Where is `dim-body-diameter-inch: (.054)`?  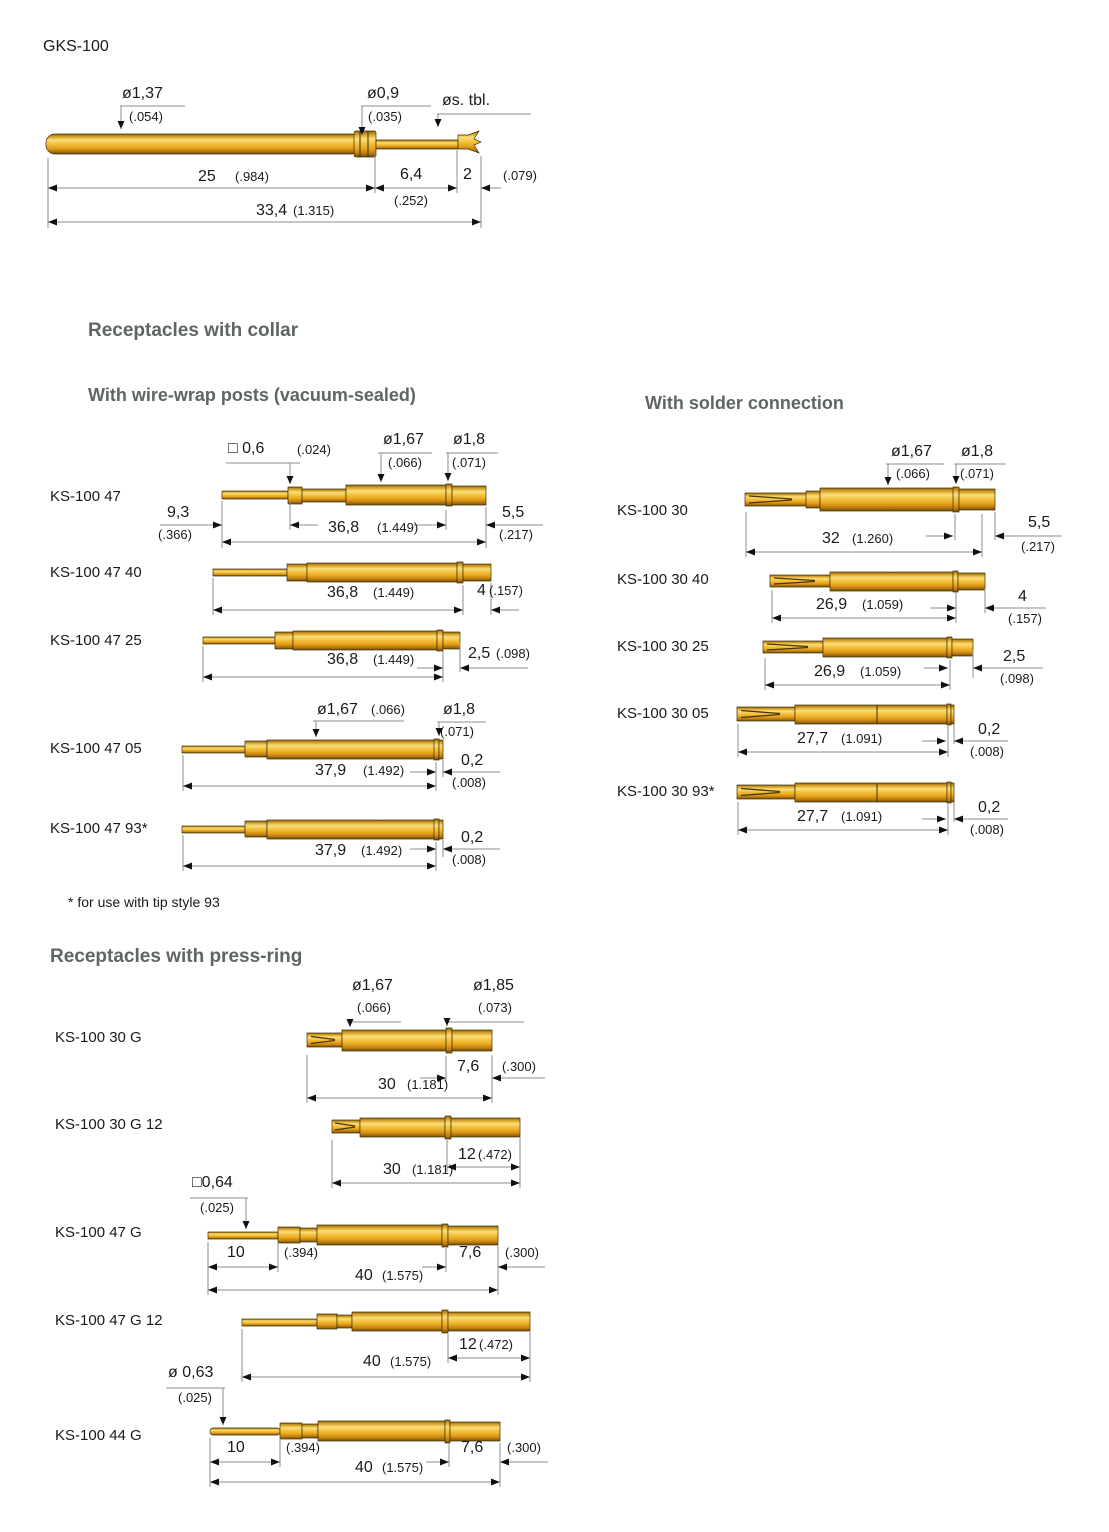
dim-body-diameter-inch: (.054) is located at coordinates (146, 116).